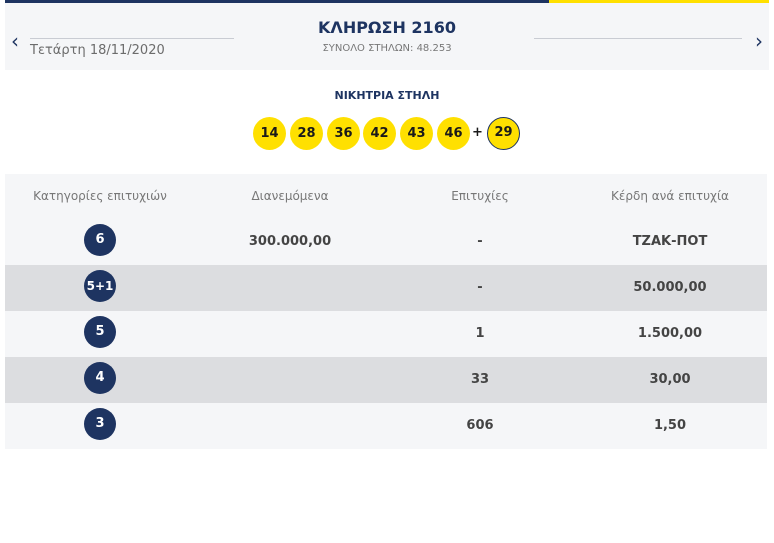 This screenshot has height=543, width=774. Describe the element at coordinates (97, 50) in the screenshot. I see `draw-date: Τετάρτη 18/11/2020` at that location.